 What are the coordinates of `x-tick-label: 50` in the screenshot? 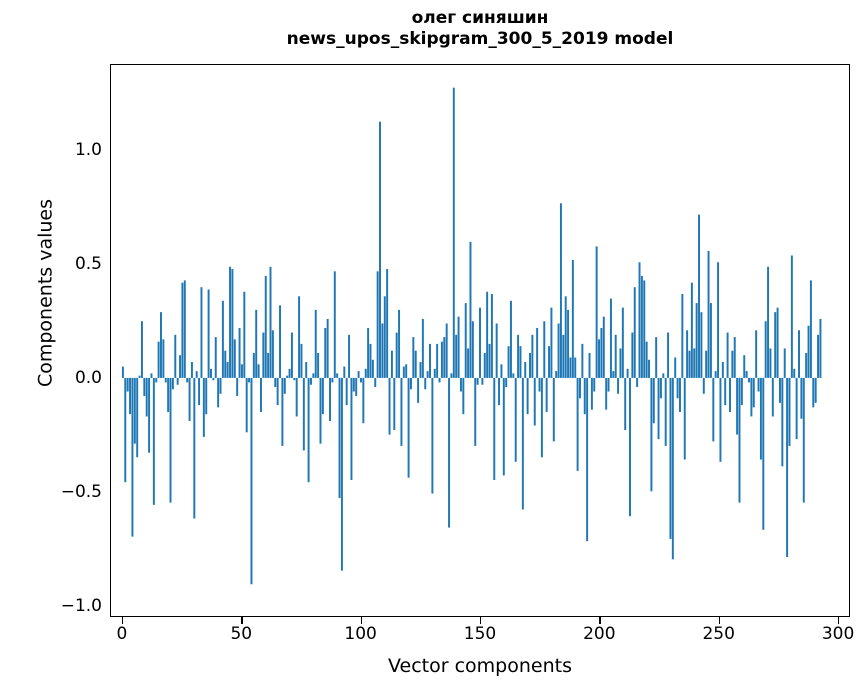 It's located at (241, 634).